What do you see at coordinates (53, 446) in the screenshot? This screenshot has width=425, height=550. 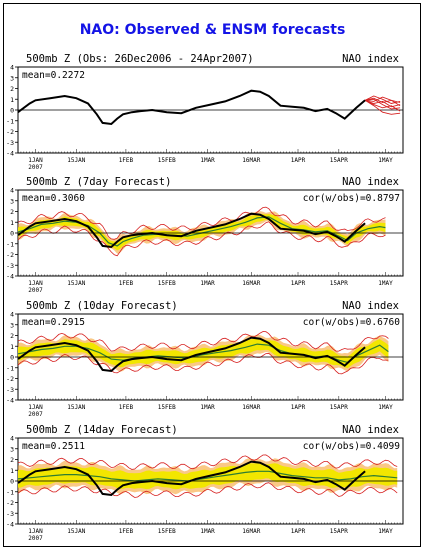 I see `mean-label: mean=0.2511` at bounding box center [53, 446].